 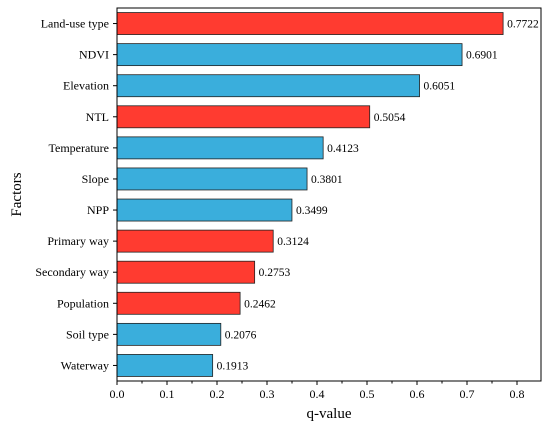 What do you see at coordinates (94, 55) in the screenshot?
I see `category-label: NDVI` at bounding box center [94, 55].